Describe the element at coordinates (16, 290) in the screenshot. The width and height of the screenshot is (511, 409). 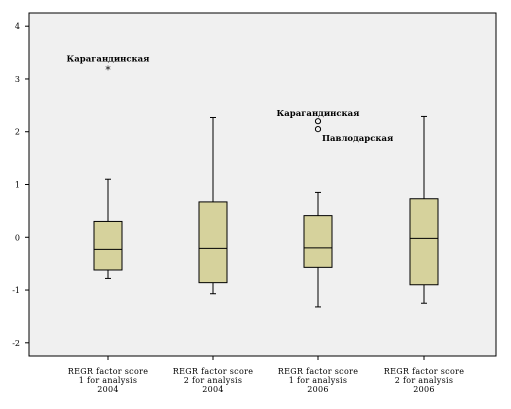
I see `y-tick-label: -1` at that location.